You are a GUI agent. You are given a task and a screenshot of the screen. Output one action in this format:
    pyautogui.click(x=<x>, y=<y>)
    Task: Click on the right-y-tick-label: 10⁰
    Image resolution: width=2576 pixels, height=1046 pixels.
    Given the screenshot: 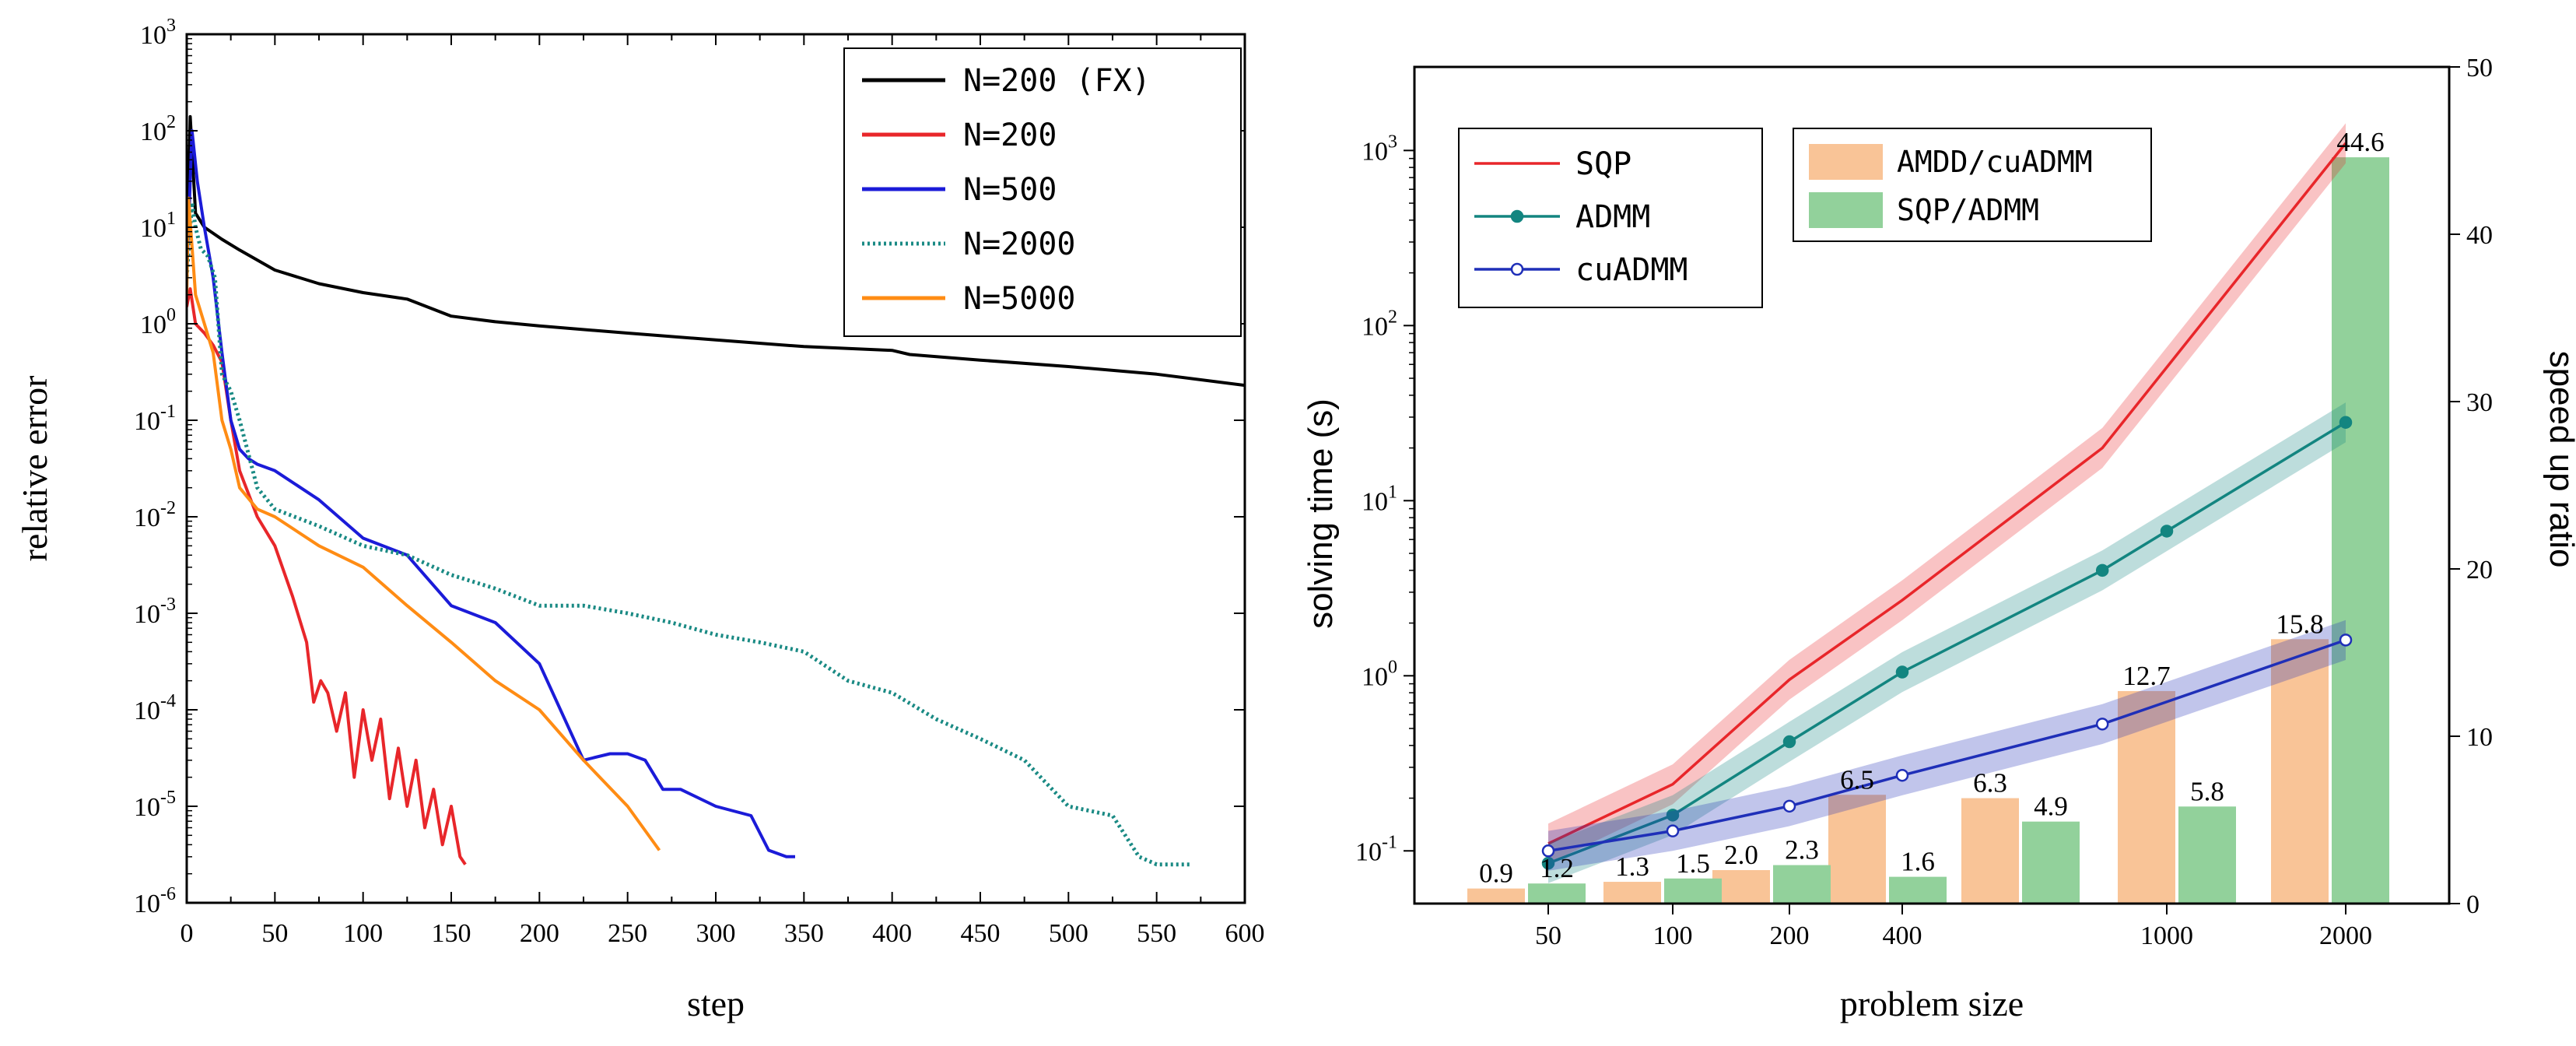 What is the action you would take?
    pyautogui.click(x=1379, y=674)
    